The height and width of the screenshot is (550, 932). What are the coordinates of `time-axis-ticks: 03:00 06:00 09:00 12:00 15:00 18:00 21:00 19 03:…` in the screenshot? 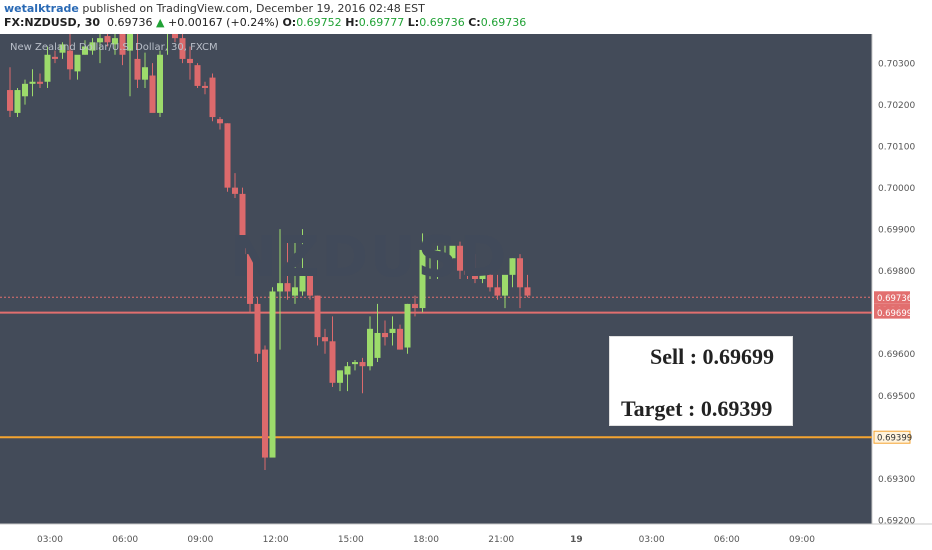 It's located at (426, 540).